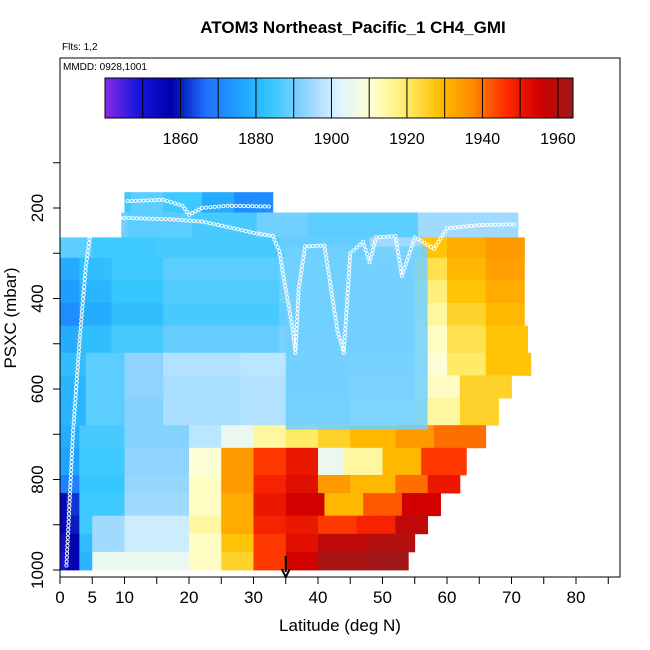  Describe the element at coordinates (447, 597) in the screenshot. I see `x-tick-label: 60` at that location.